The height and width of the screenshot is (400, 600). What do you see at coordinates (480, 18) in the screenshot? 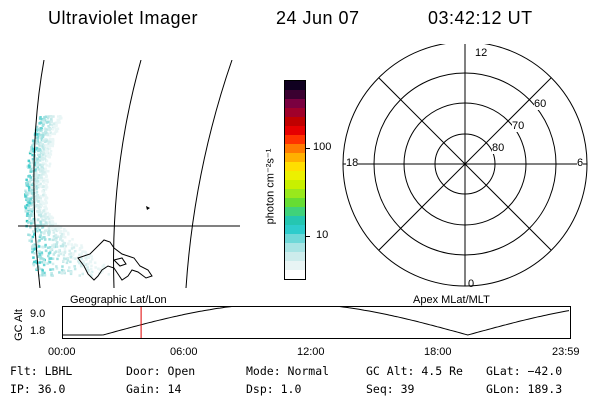
I see `time-label: 03:42:12 UT` at bounding box center [480, 18].